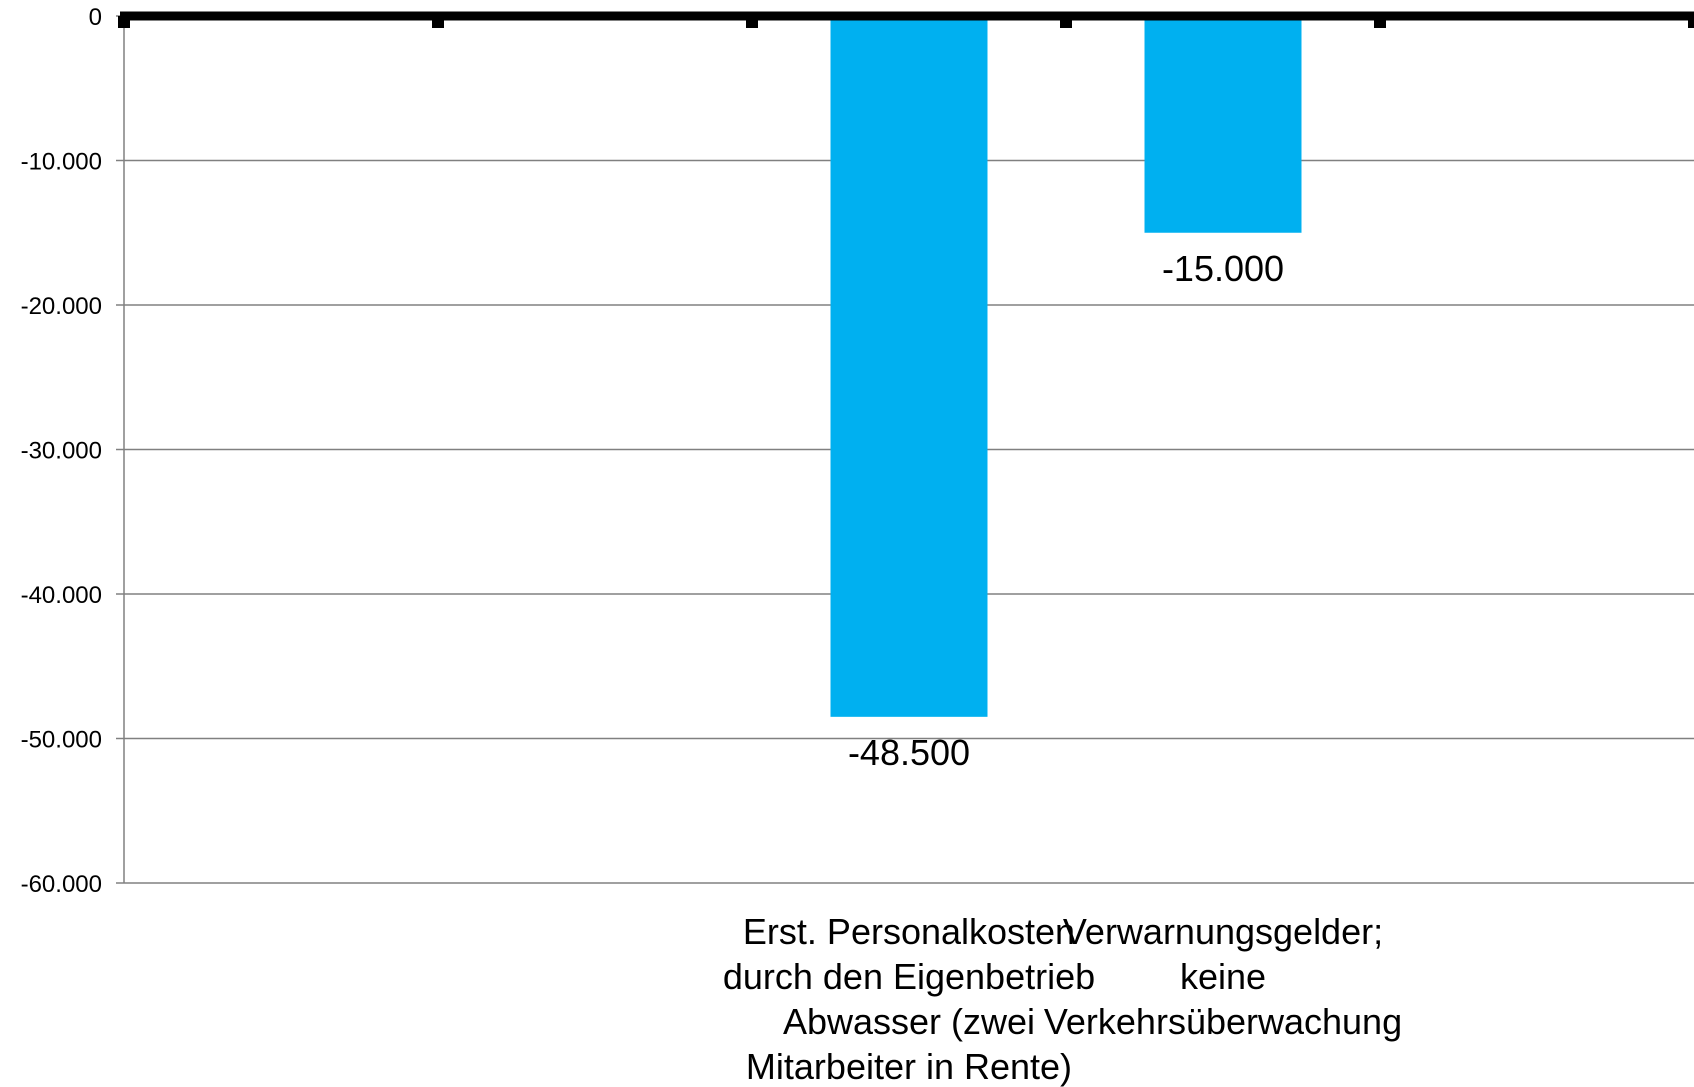  I want to click on y-tick-label: 0, so click(95, 17).